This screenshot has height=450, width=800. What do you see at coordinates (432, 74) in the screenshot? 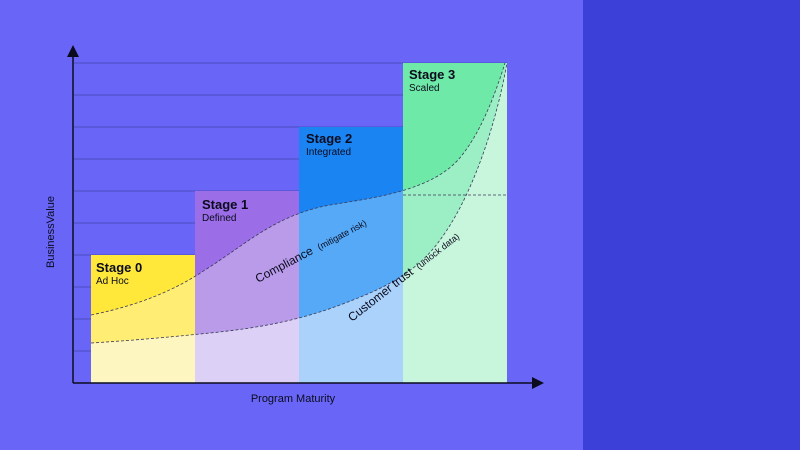
I see `stage-3-title: Stage 3` at bounding box center [432, 74].